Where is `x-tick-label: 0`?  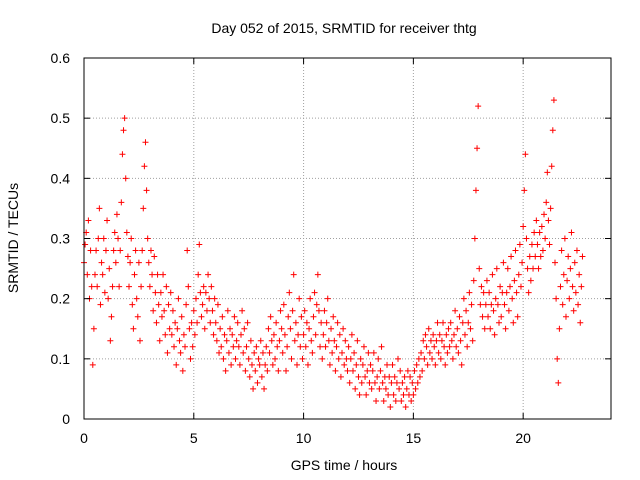
x-tick-label: 0 is located at coordinates (84, 438).